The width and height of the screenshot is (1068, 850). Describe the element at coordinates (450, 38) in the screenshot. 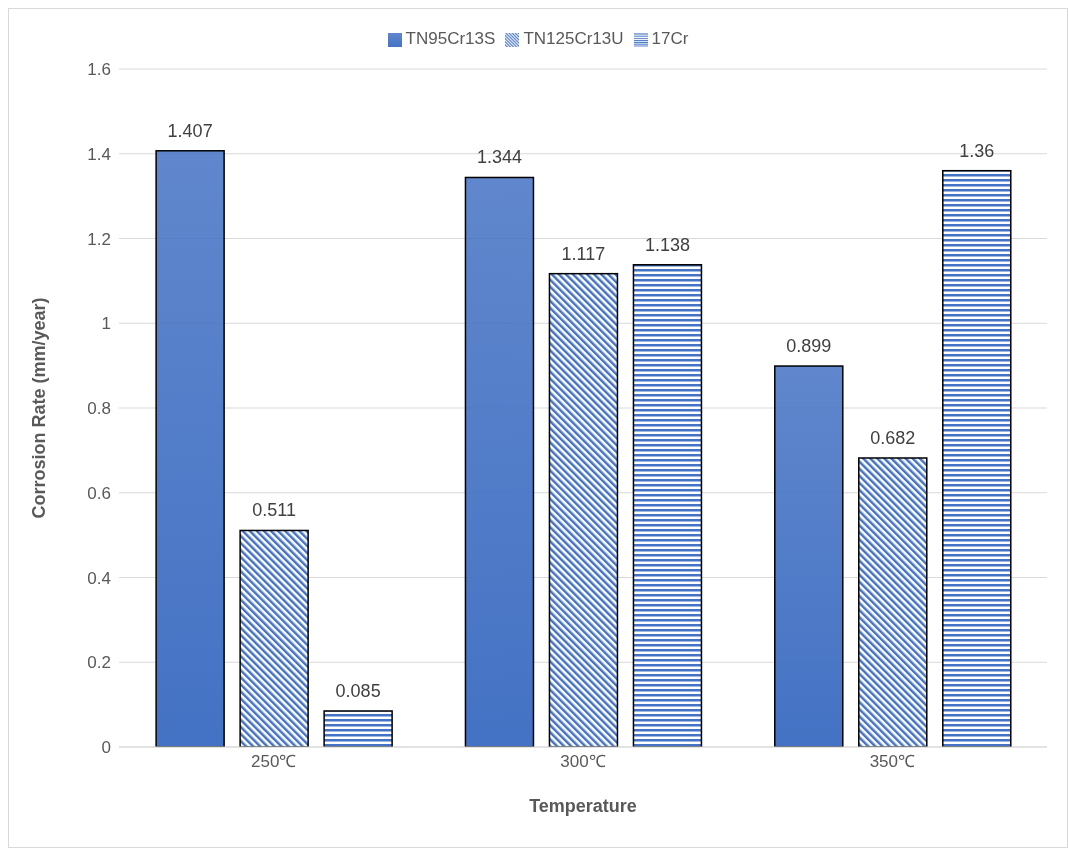

I see `legend-label: TN95Cr13S` at that location.